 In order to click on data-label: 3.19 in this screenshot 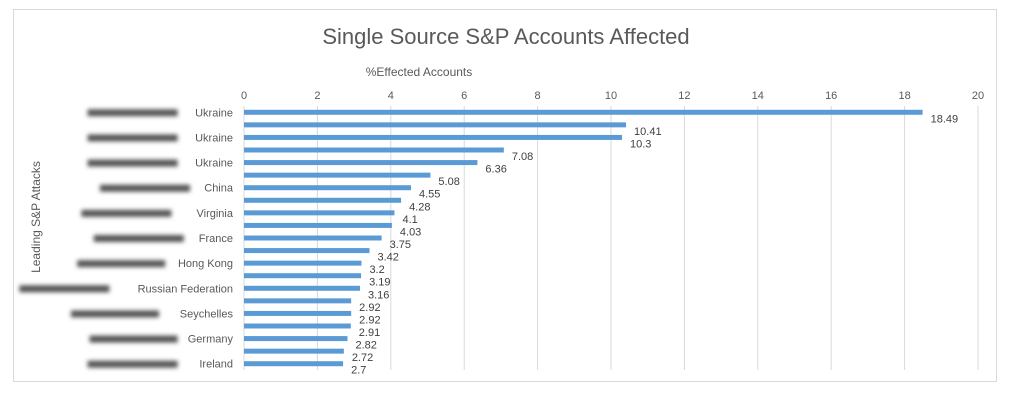, I will do `click(379, 283)`.